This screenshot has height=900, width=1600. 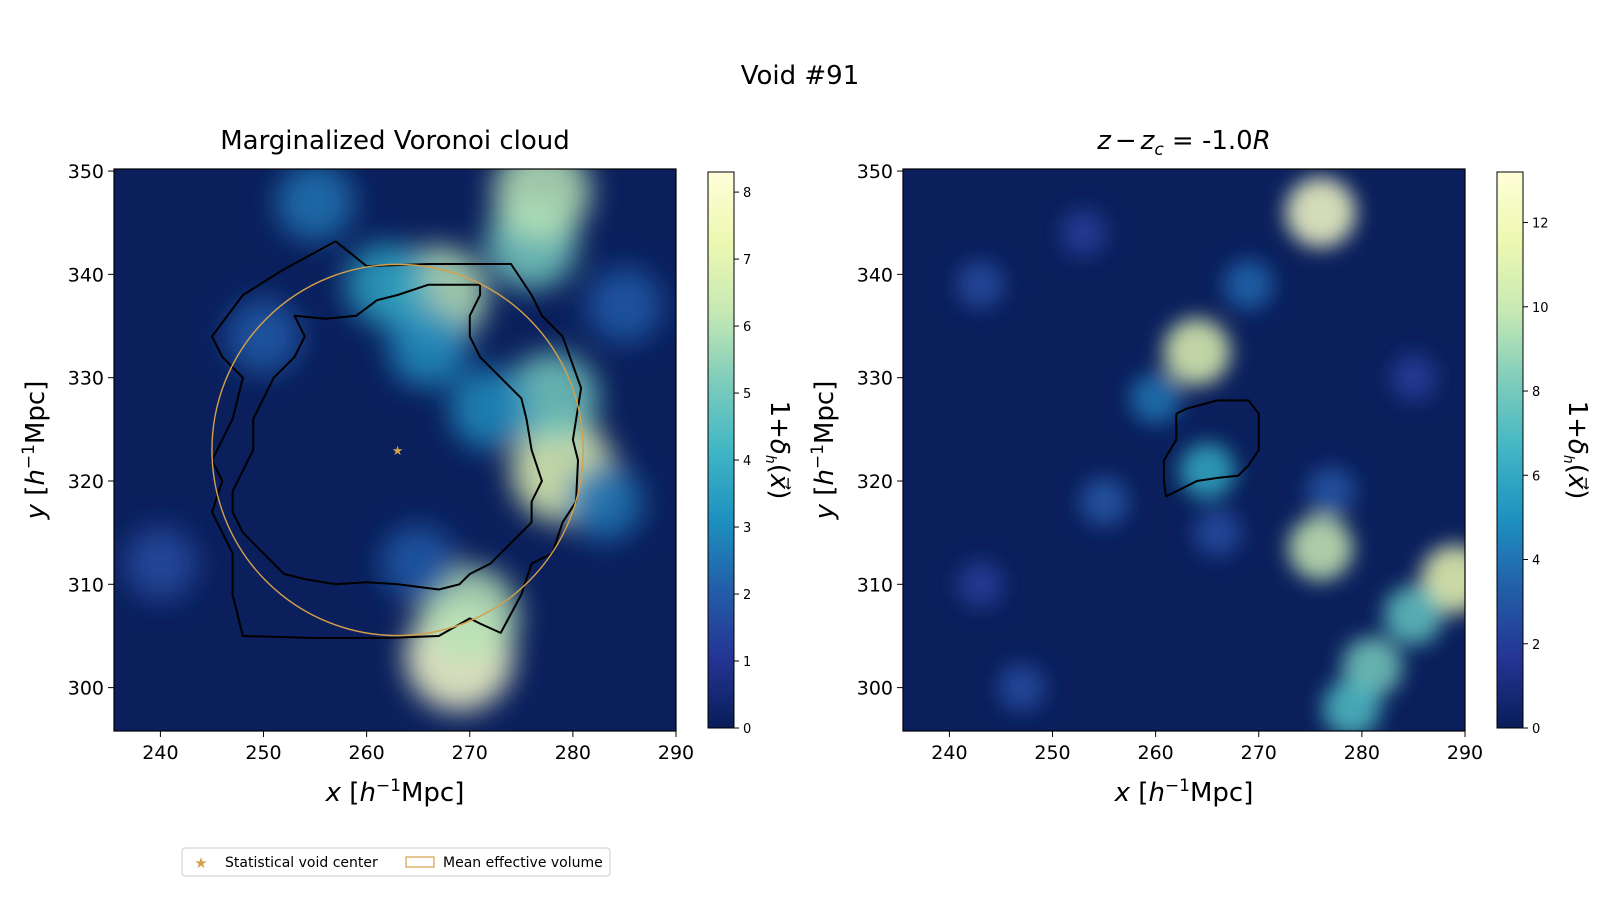 What do you see at coordinates (1540, 308) in the screenshot?
I see `colorbar-tick-label: 10` at bounding box center [1540, 308].